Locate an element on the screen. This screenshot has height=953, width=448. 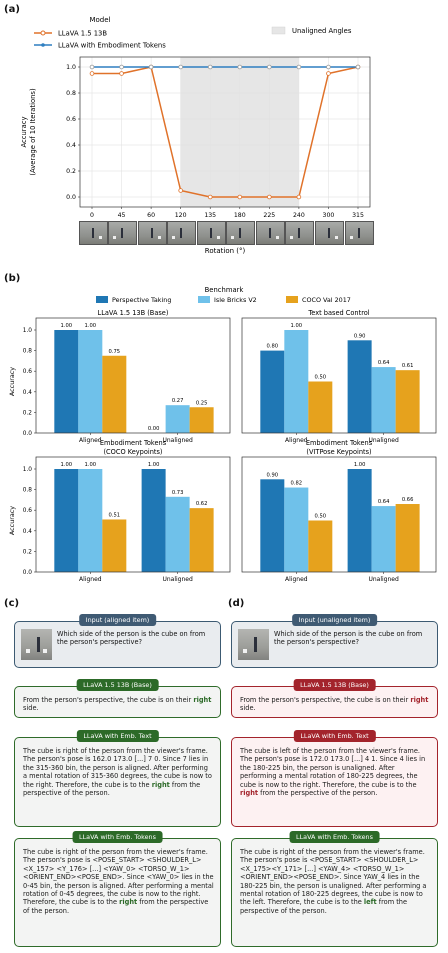
panel-label-b: (b) is located at coordinates (12, 278).